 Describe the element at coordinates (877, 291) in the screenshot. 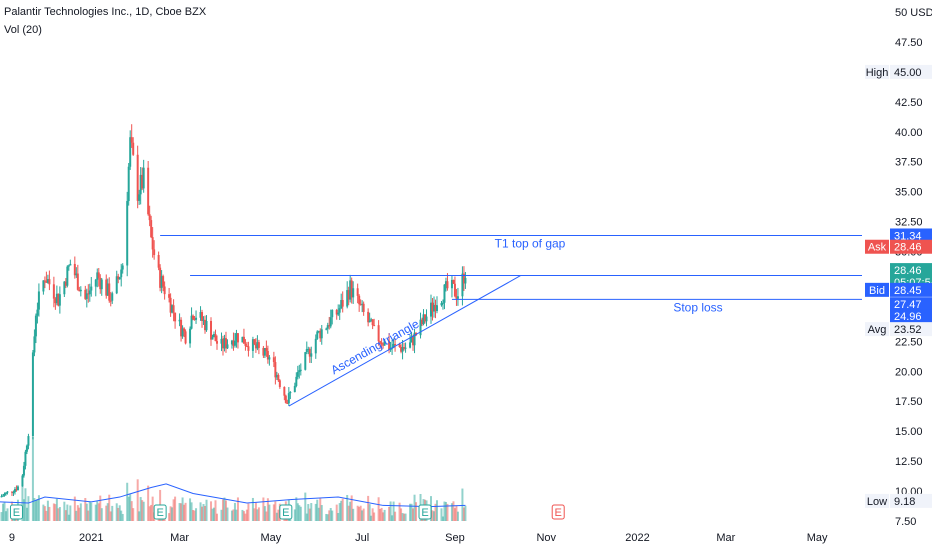

I see `price-tag-label: Bid` at that location.